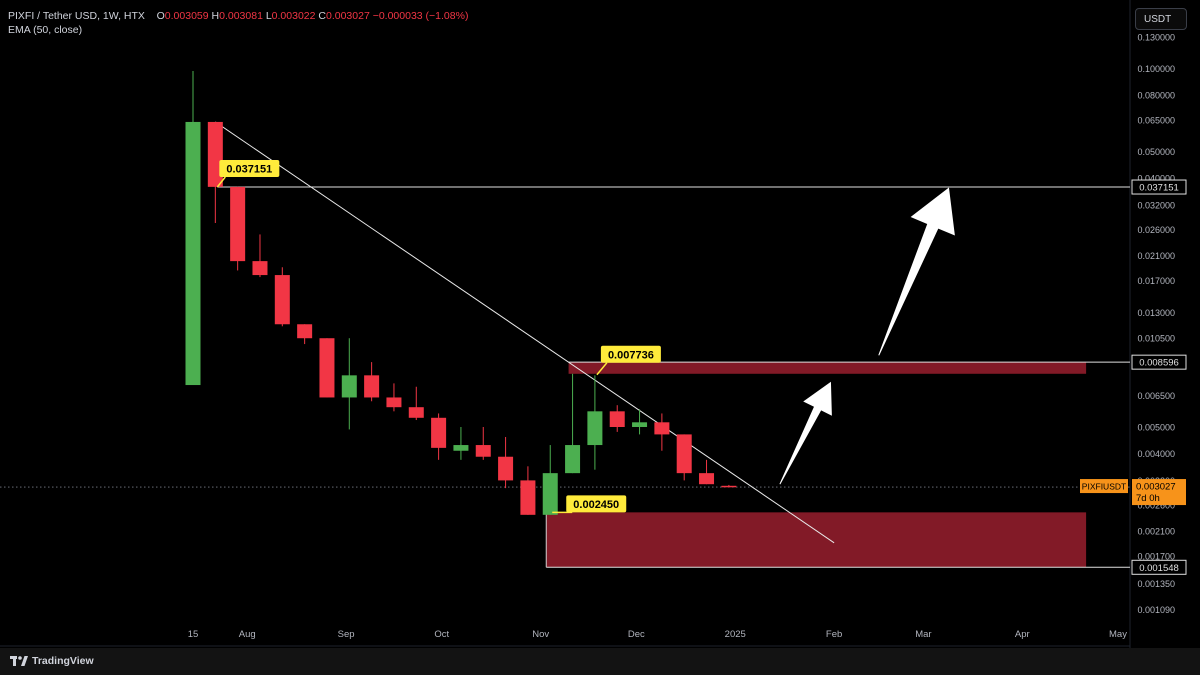 The image size is (1200, 675). I want to click on symbol-tag: PIXFIUSDT, so click(1104, 487).